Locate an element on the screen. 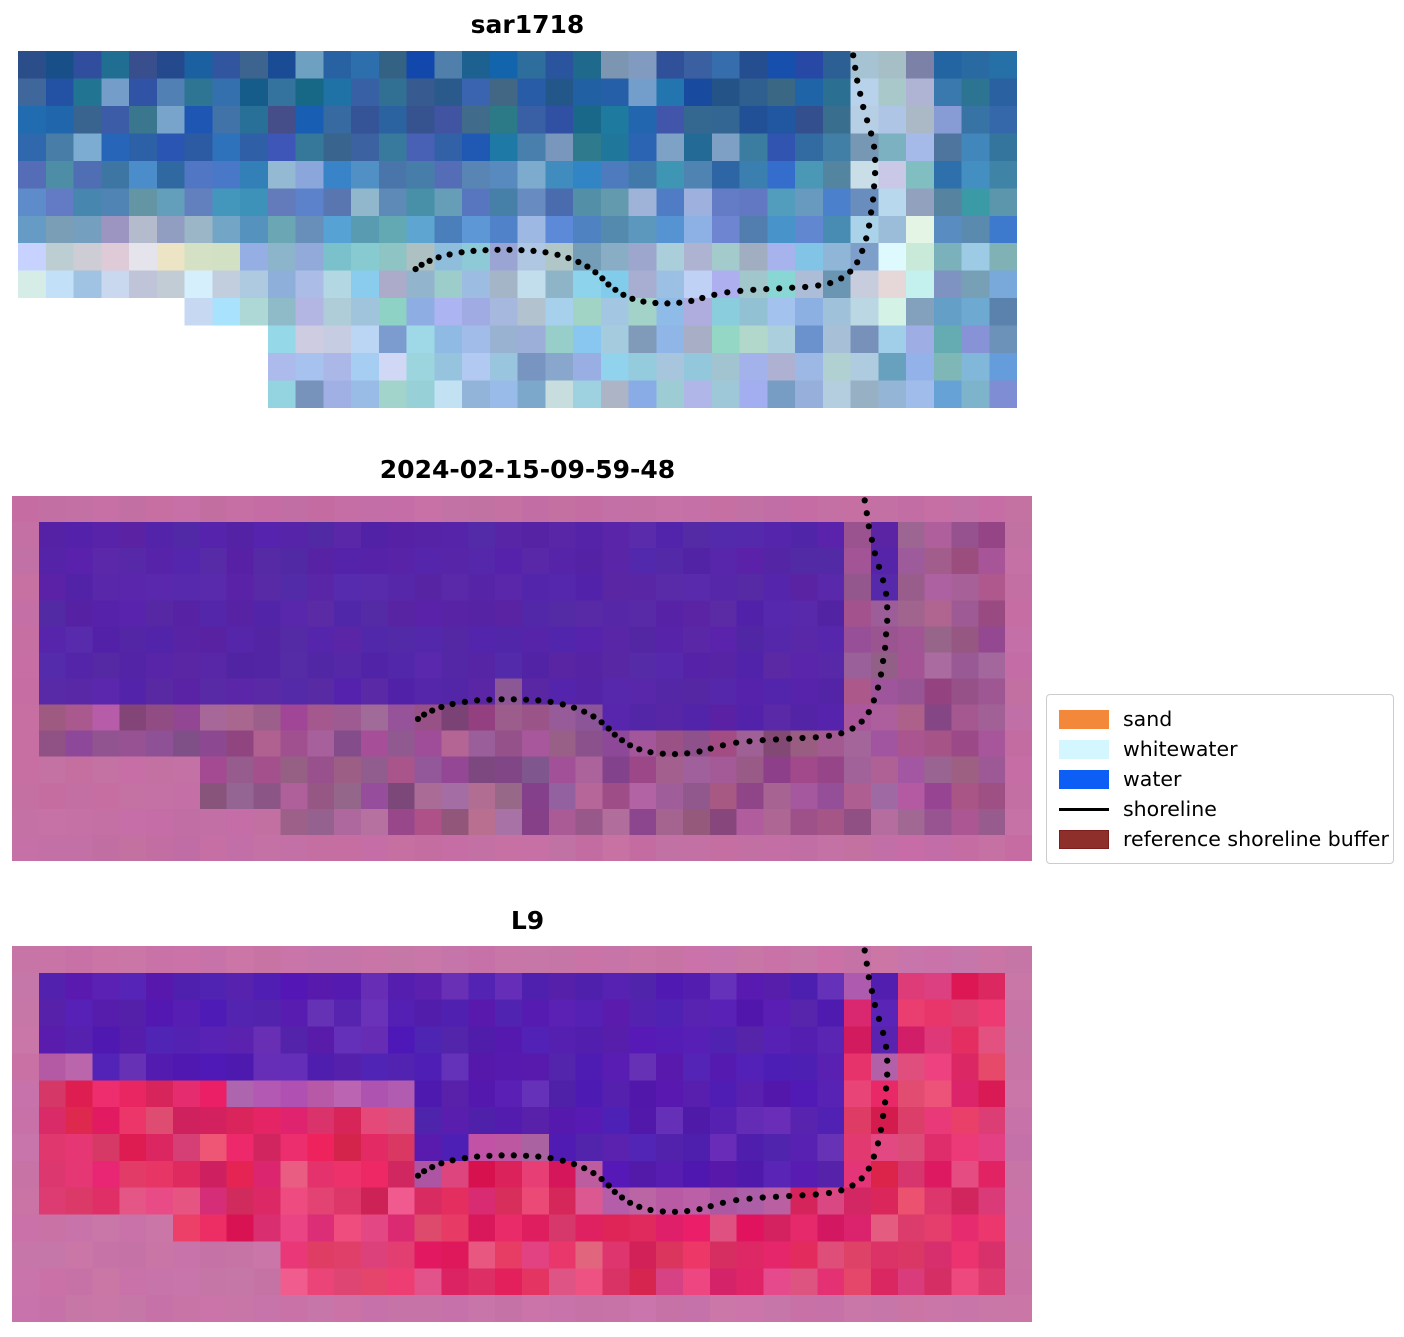 This screenshot has width=1404, height=1337. panel-title-classified-2024: 2024-02-15-09-59-48 is located at coordinates (527, 469).